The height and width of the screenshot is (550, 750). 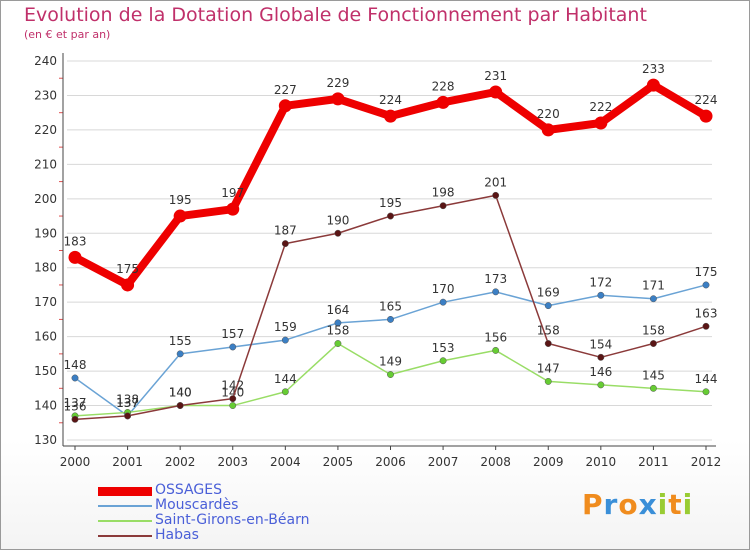 What do you see at coordinates (75, 241) in the screenshot?
I see `data-label-ossages: 183` at bounding box center [75, 241].